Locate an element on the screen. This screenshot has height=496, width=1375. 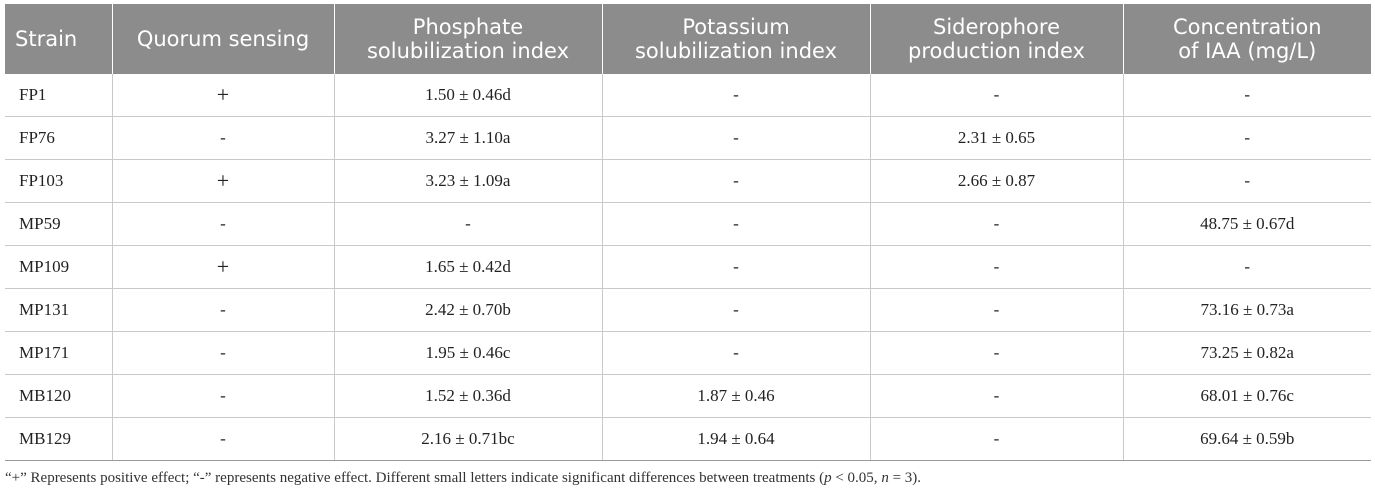
cell-iaa-concentration: 73.25 ± 0.82a is located at coordinates (1247, 353).